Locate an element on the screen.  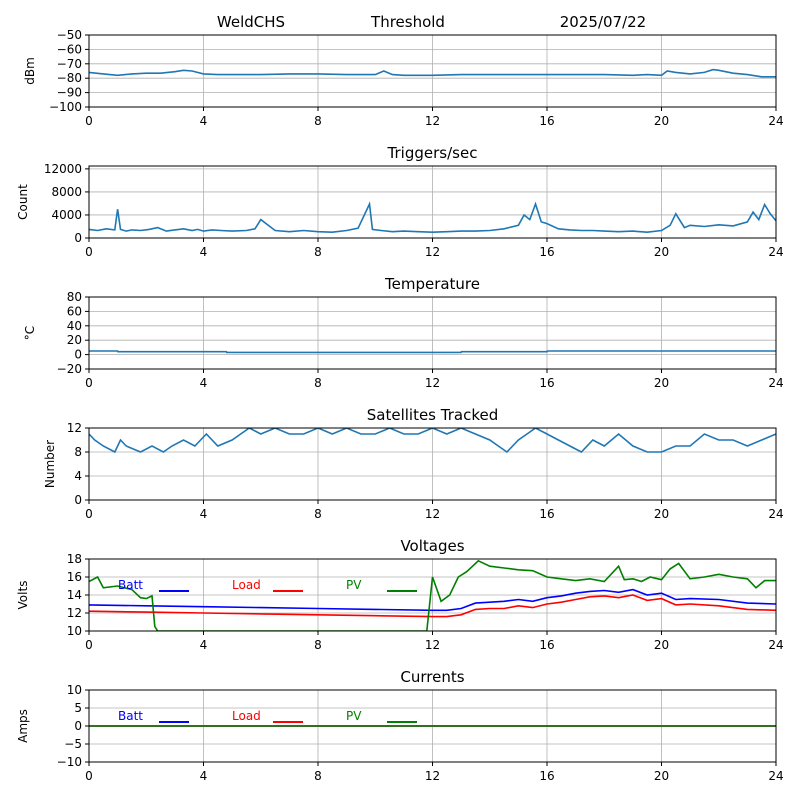
y-tick-label: −60 is located at coordinates (69, 49).